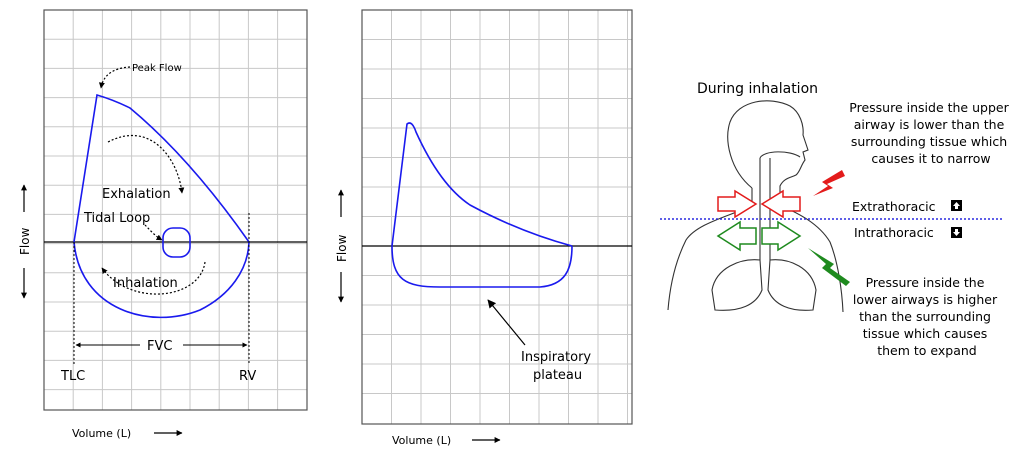 This screenshot has height=456, width=1024. What do you see at coordinates (247, 376) in the screenshot?
I see `rv-label: RV` at bounding box center [247, 376].